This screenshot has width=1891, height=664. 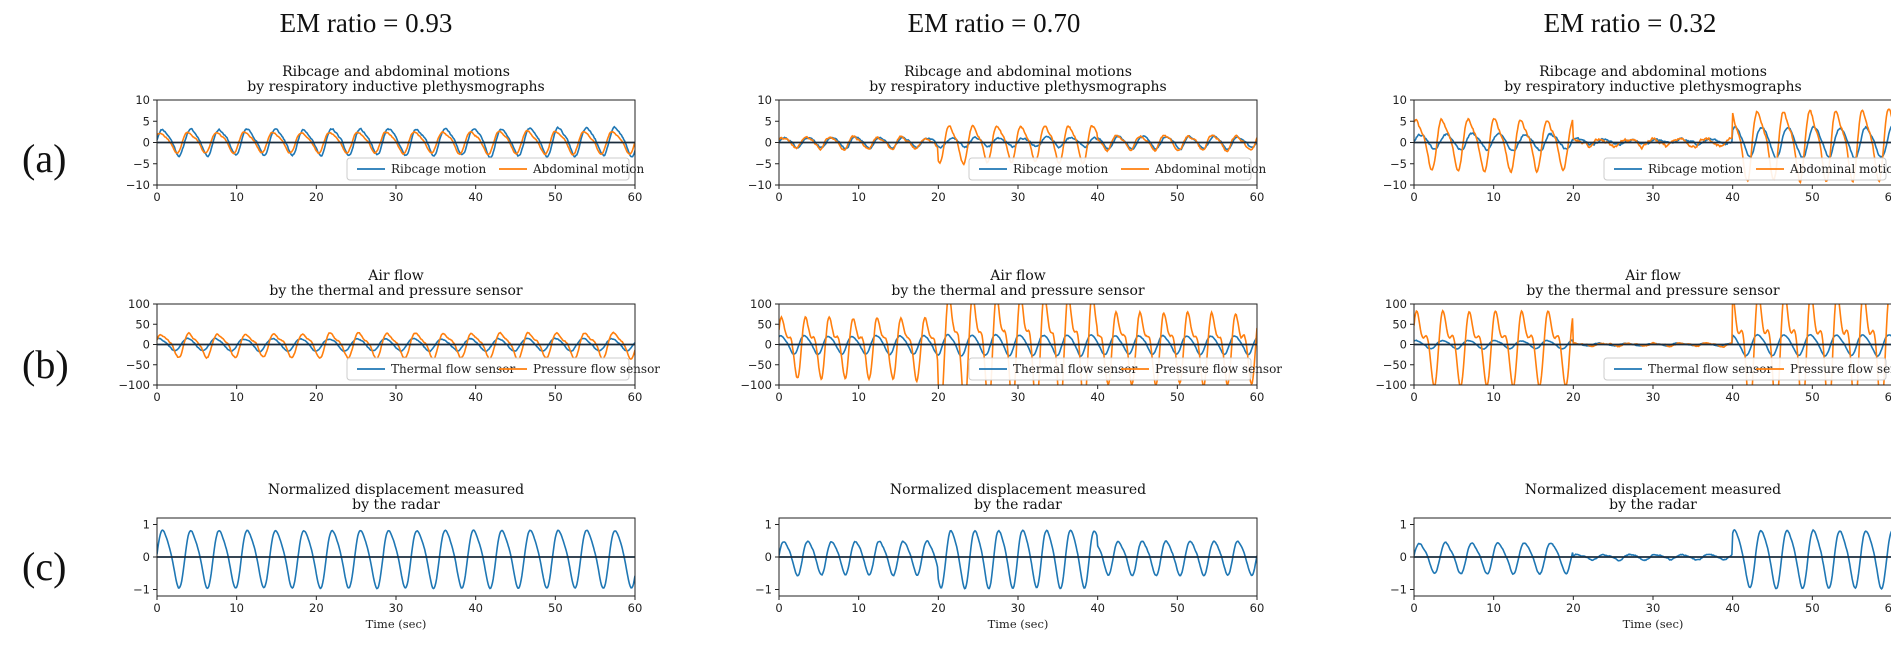 I want to click on y-tick-label: −10, so click(x=138, y=185).